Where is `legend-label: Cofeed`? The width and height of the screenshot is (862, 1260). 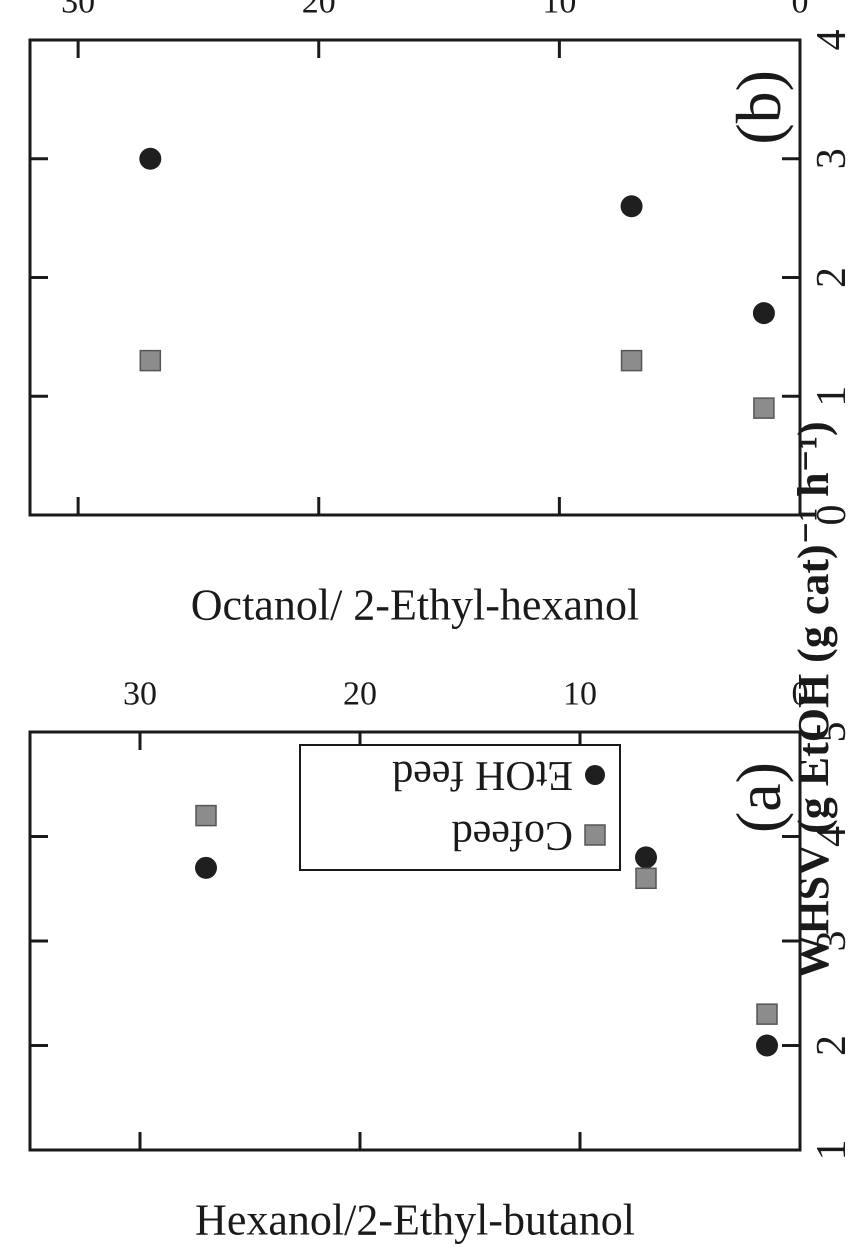 legend-label: Cofeed is located at coordinates (512, 835).